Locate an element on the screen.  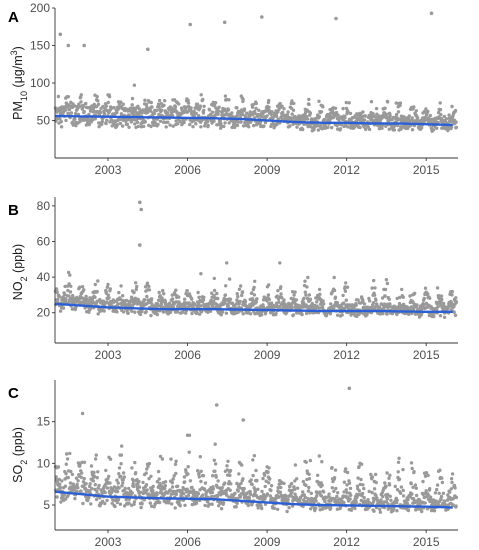
y-tick-label: 10 is located at coordinates (44, 463).